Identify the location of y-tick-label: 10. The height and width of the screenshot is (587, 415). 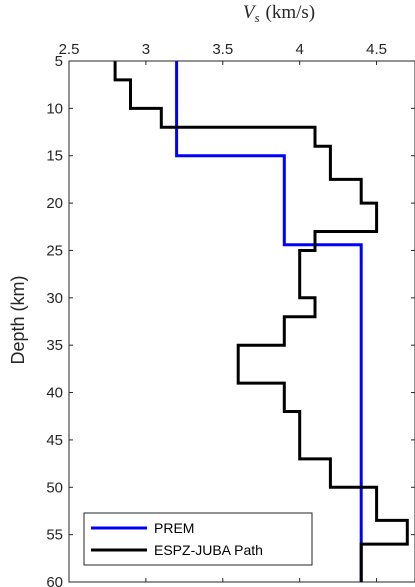
(54, 108).